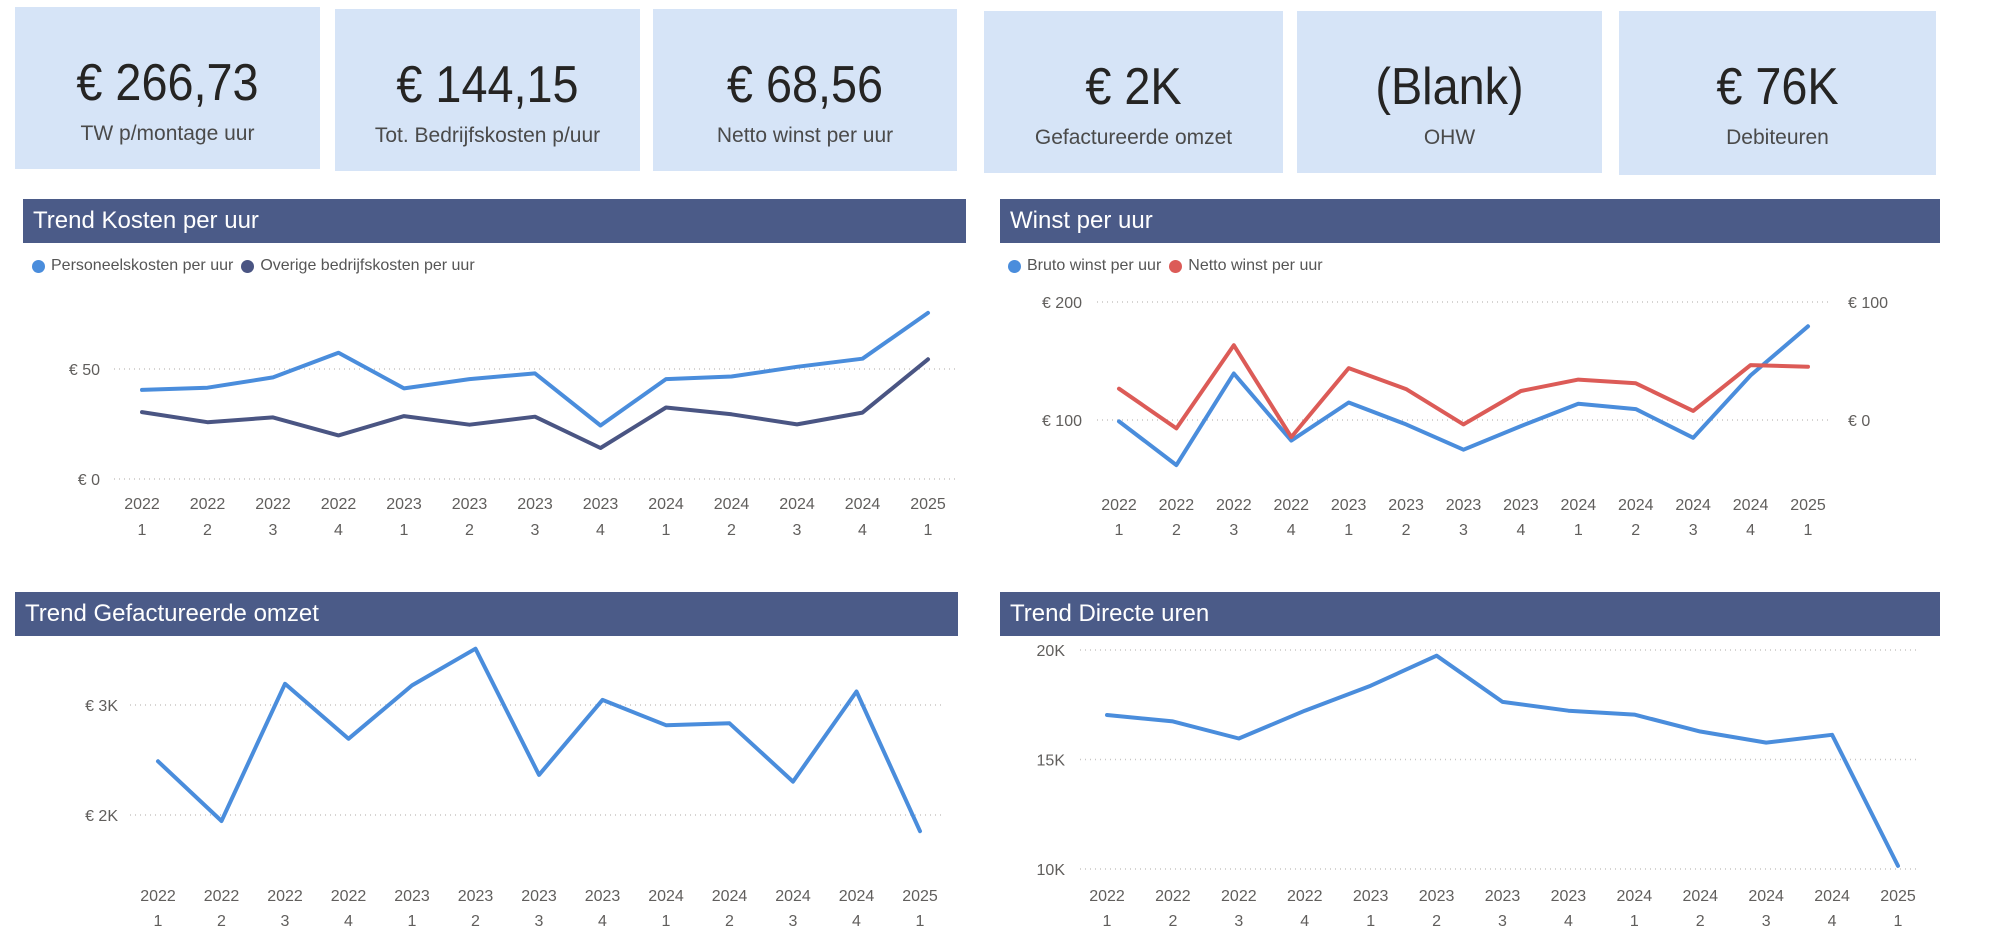 Image resolution: width=1995 pixels, height=952 pixels. I want to click on kpi-label: Tot. Bedrijfskosten p/uur, so click(487, 135).